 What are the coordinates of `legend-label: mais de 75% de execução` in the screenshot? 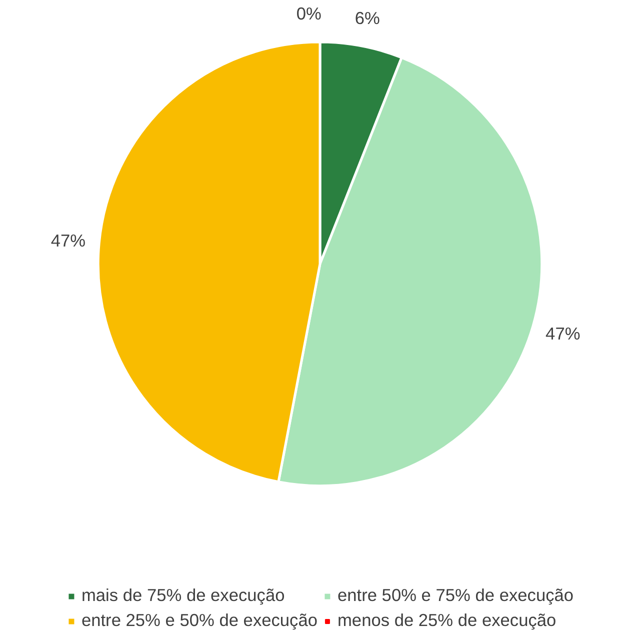 It's located at (183, 595).